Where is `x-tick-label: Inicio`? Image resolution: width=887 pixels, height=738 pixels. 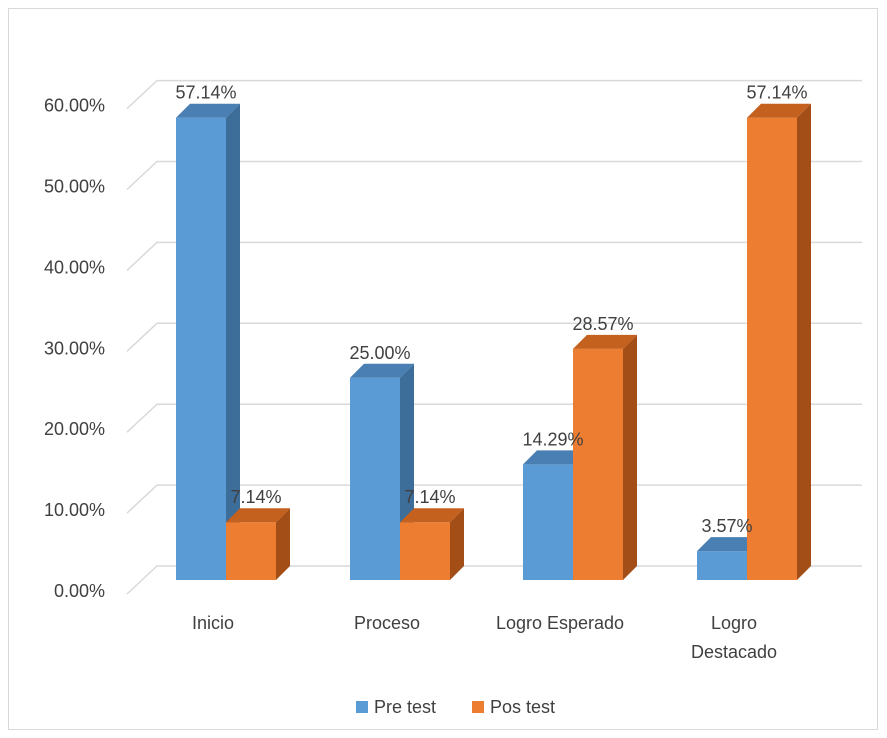 x-tick-label: Inicio is located at coordinates (213, 623).